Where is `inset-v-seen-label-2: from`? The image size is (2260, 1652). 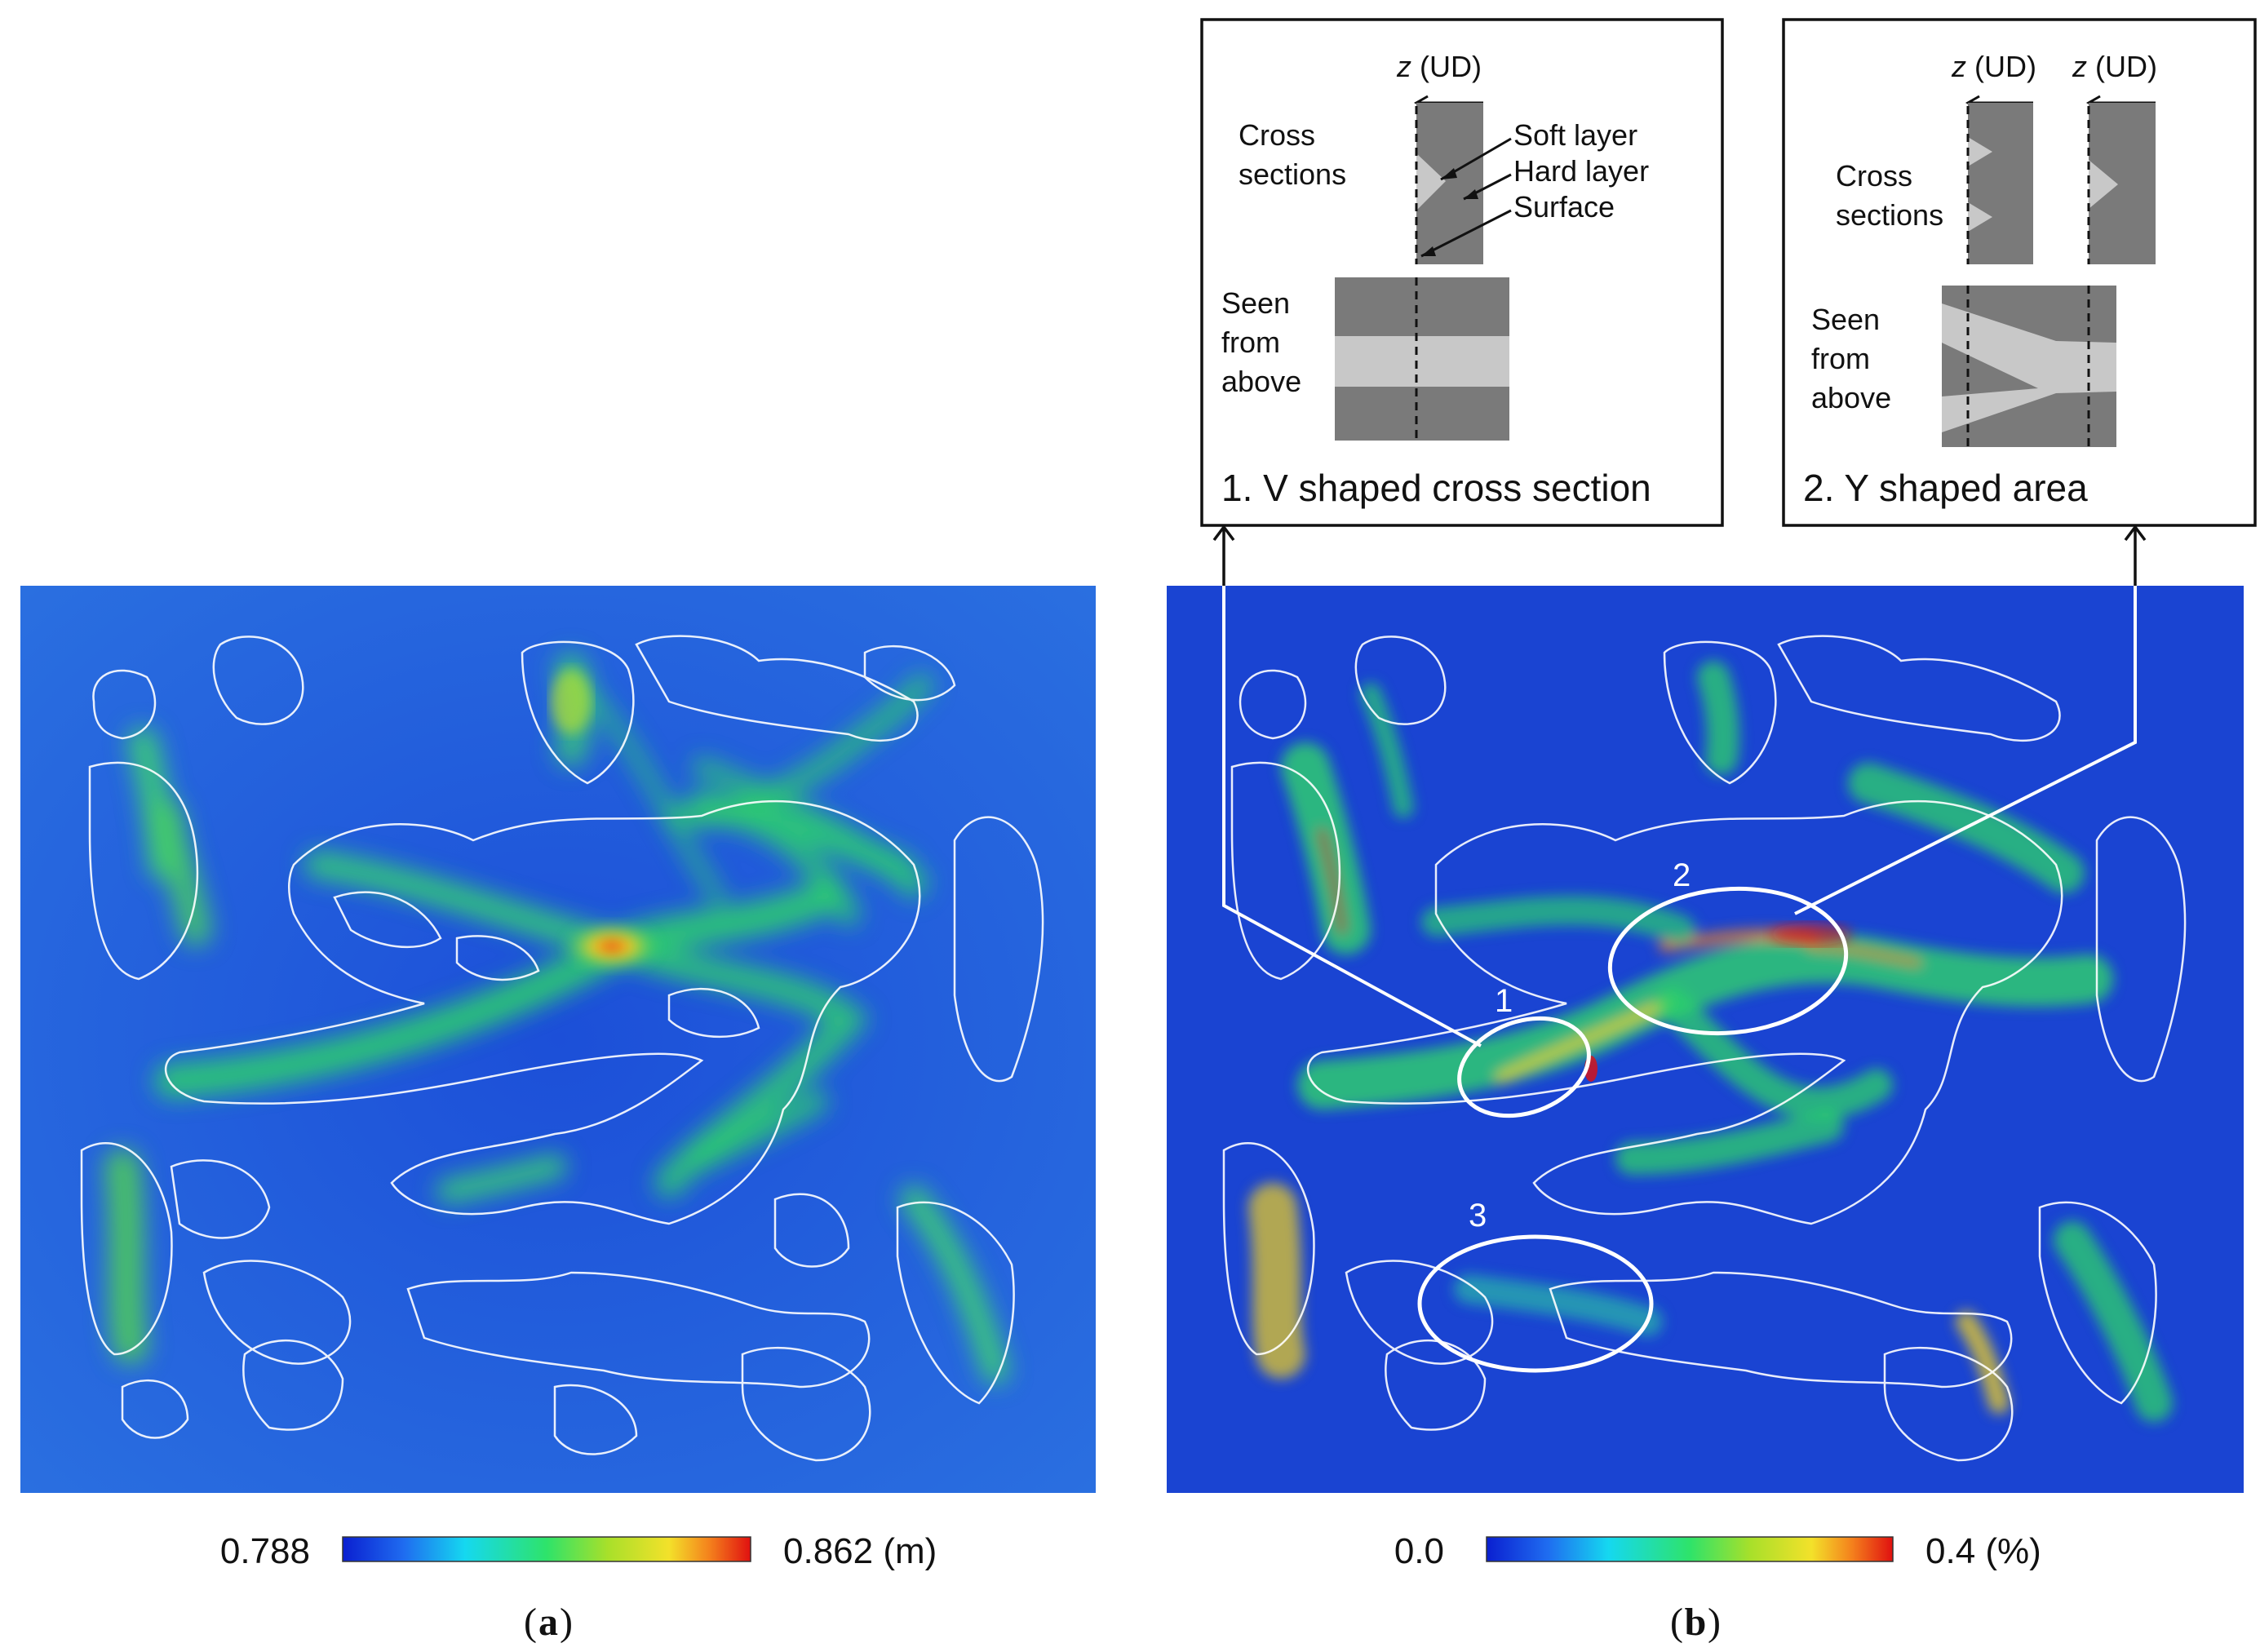 inset-v-seen-label-2: from is located at coordinates (1251, 342).